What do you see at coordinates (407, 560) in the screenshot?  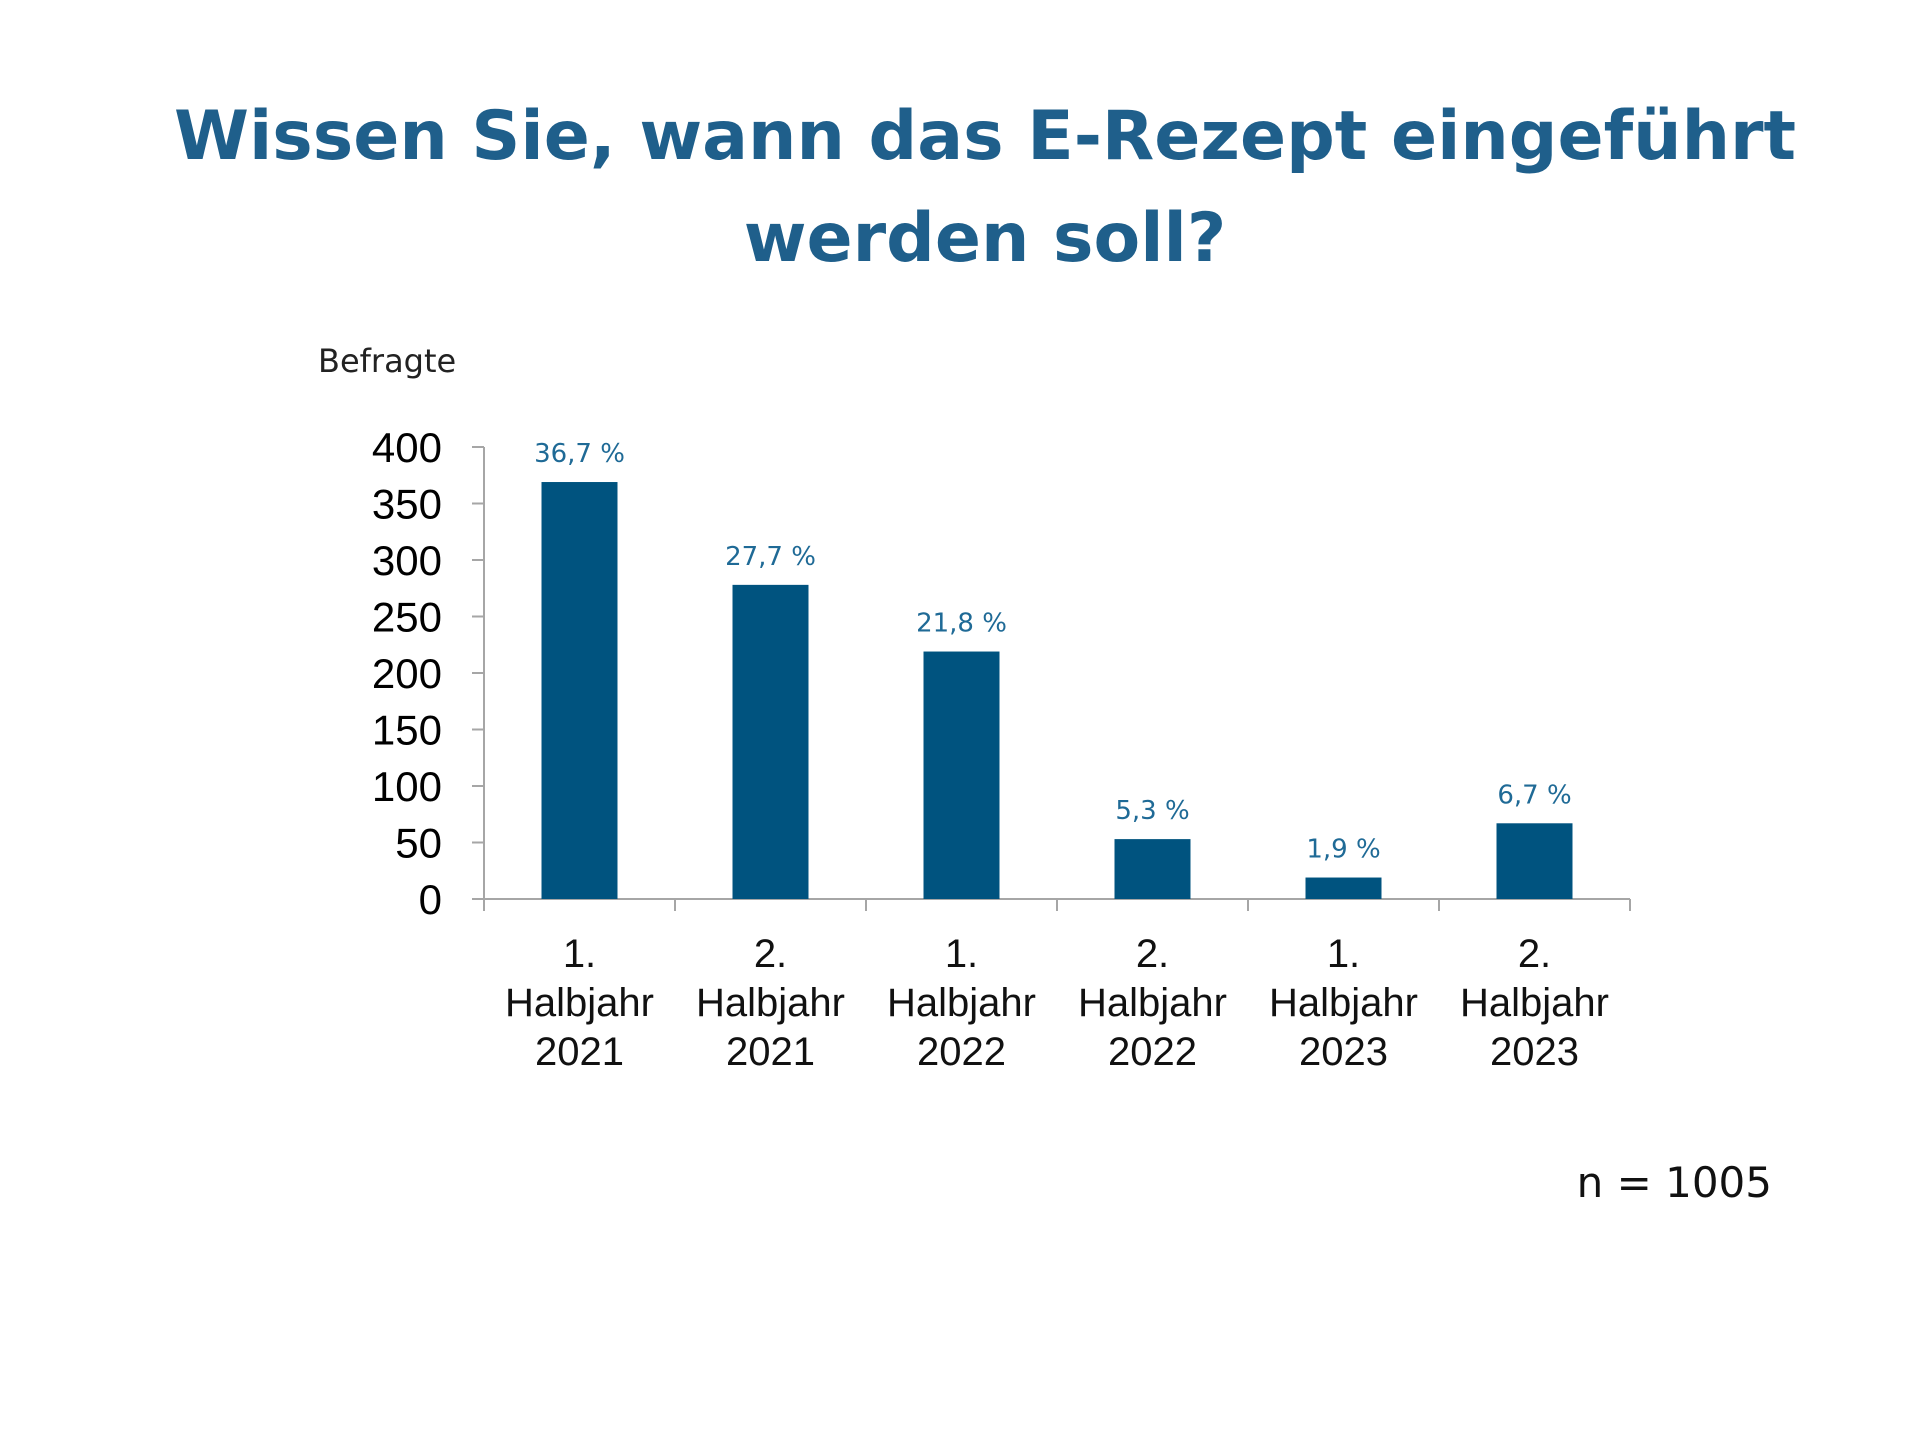 I see `y-tick-label: 300` at bounding box center [407, 560].